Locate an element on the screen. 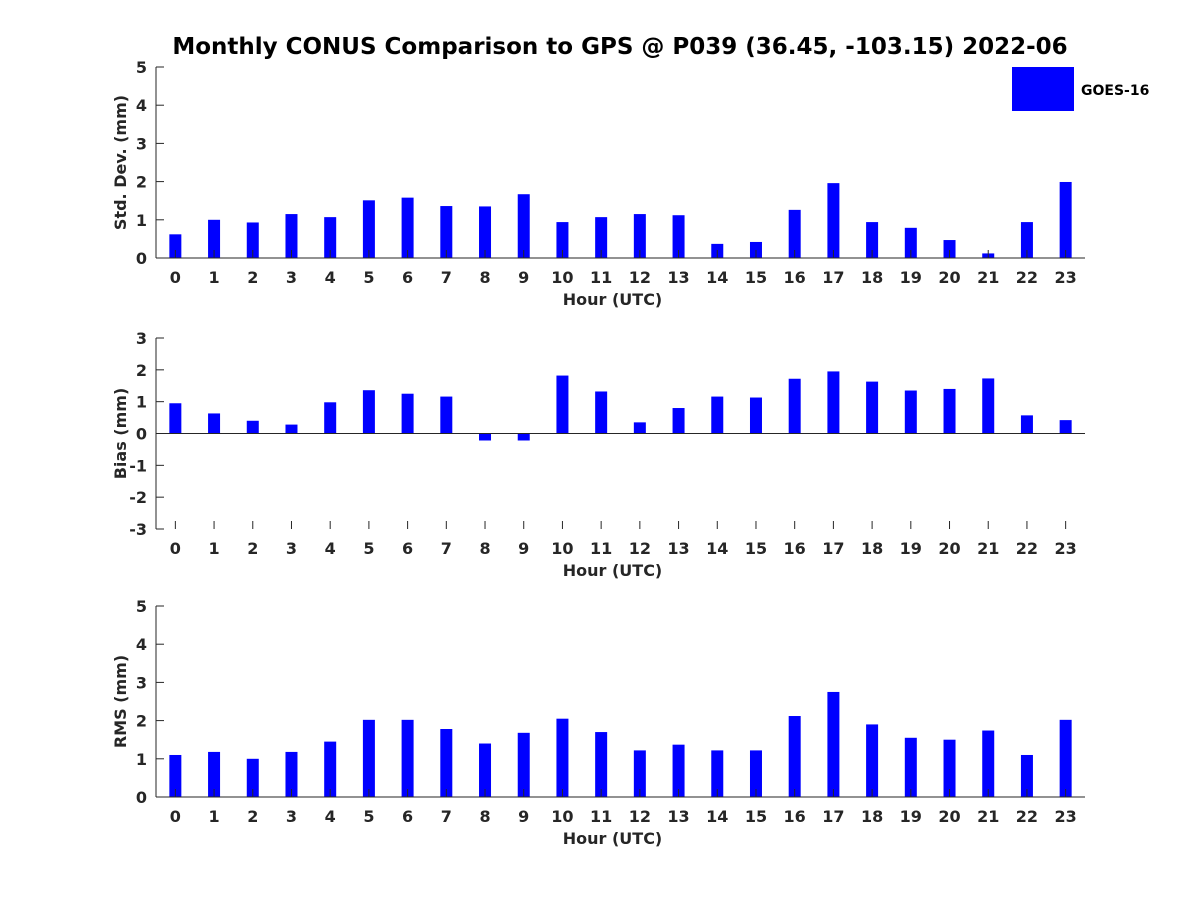 Image resolution: width=1200 pixels, height=900 pixels. y-tick-label: -2 is located at coordinates (138, 497).